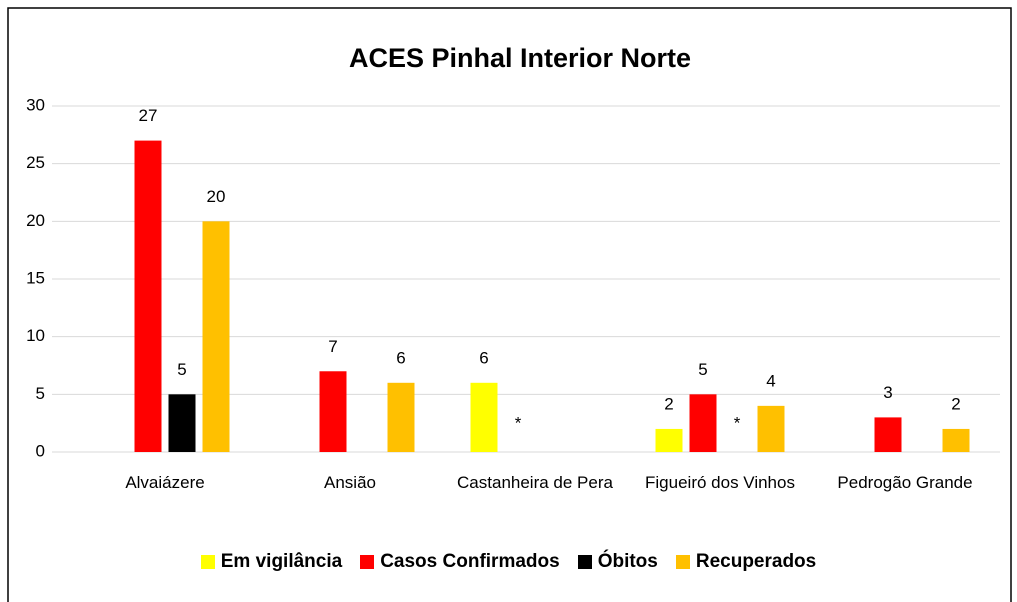 This screenshot has width=1017, height=602. Describe the element at coordinates (40, 393) in the screenshot. I see `y-tick-label: 5` at that location.